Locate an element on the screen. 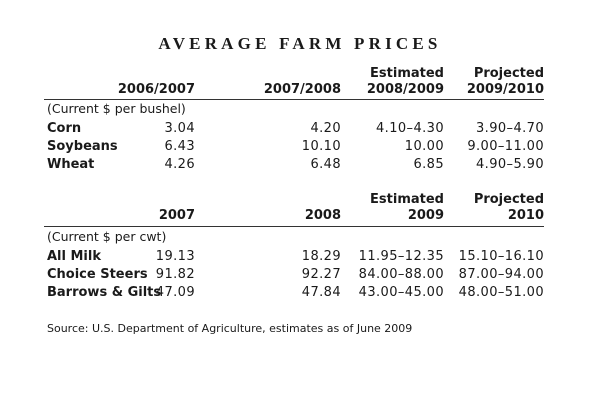 The image size is (600, 407). col-header-2008-2009: 2008/2009 is located at coordinates (405, 89).